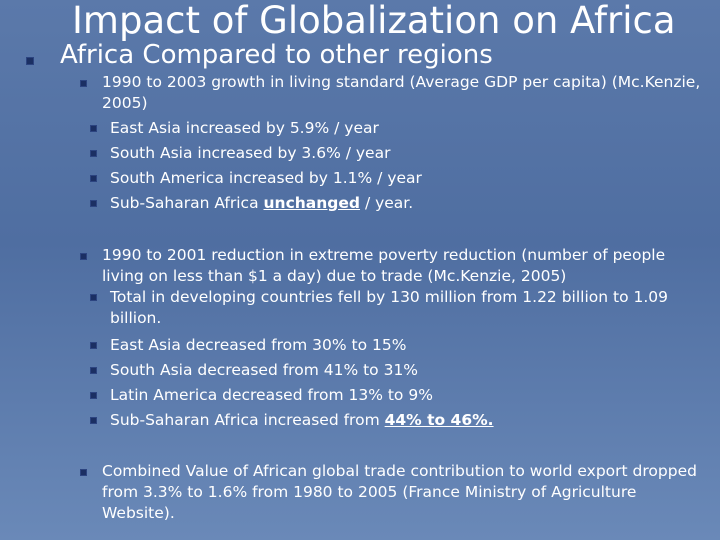 The width and height of the screenshot is (720, 540). What do you see at coordinates (395, 395) in the screenshot?
I see `list-item: Latin America decreased from 13% to 9%` at bounding box center [395, 395].